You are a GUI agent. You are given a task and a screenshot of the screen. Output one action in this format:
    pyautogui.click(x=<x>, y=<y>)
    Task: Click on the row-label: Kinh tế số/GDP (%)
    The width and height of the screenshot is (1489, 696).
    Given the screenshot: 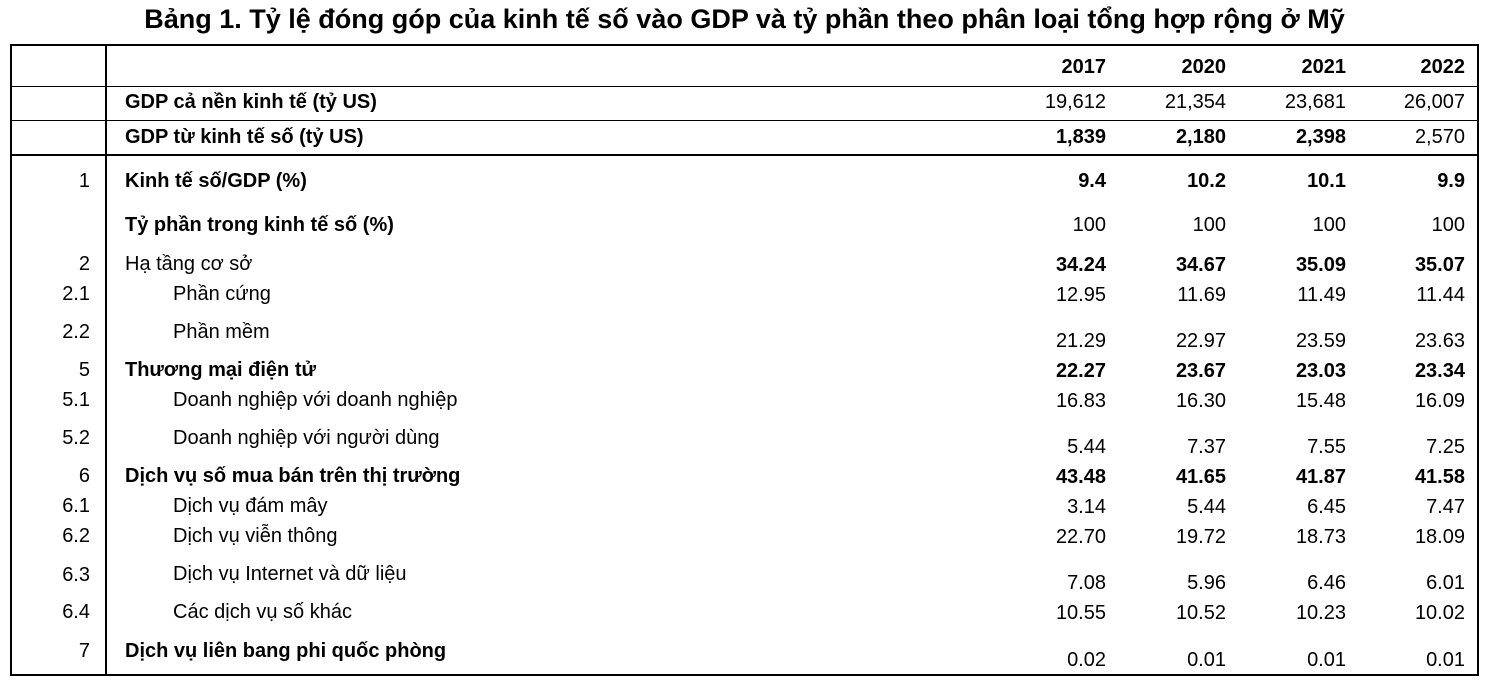 What is the action you would take?
    pyautogui.click(x=216, y=181)
    